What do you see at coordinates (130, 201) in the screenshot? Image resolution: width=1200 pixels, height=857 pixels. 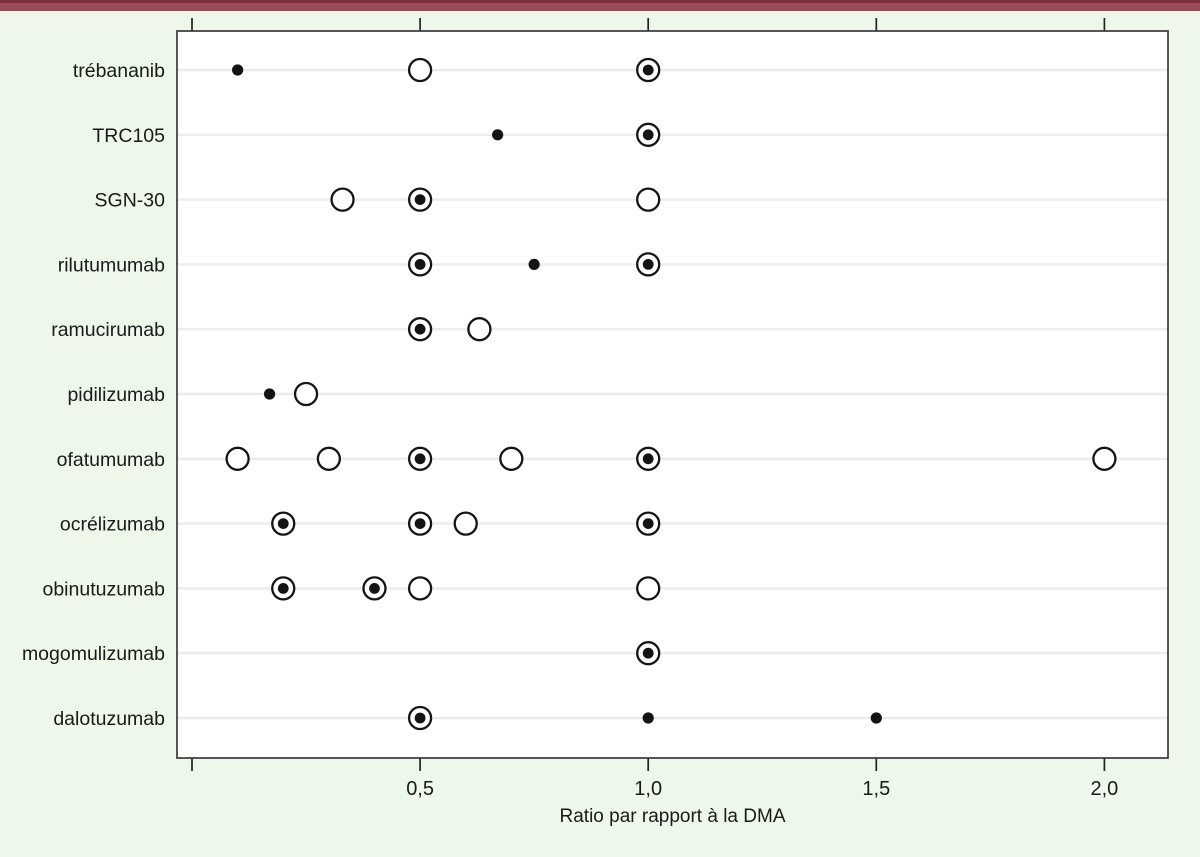 I see `category-label: SGN-30` at bounding box center [130, 201].